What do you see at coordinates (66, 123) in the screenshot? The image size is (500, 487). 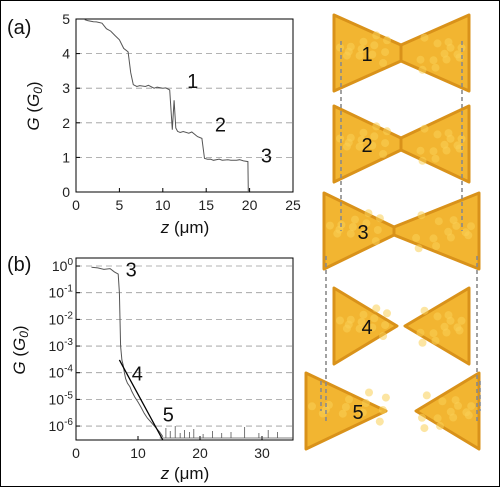 I see `y-tick-label: 2` at bounding box center [66, 123].